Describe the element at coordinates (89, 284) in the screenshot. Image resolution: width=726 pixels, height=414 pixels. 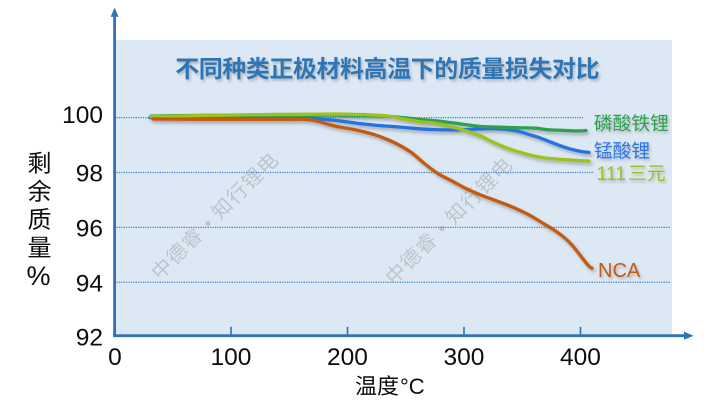
I see `svg-text: 94` at that location.